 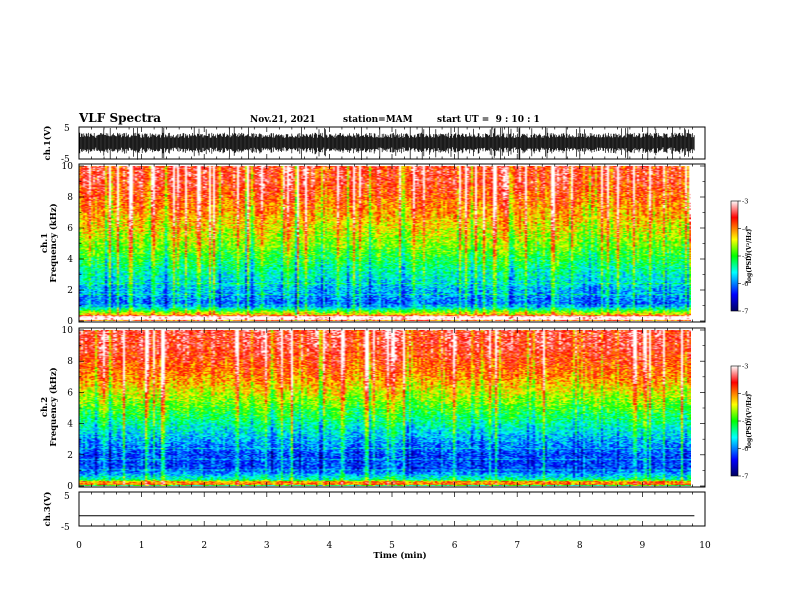 I want to click on ch3-waveform-panel: 5 -5 ch.3(V), so click(x=374, y=512).